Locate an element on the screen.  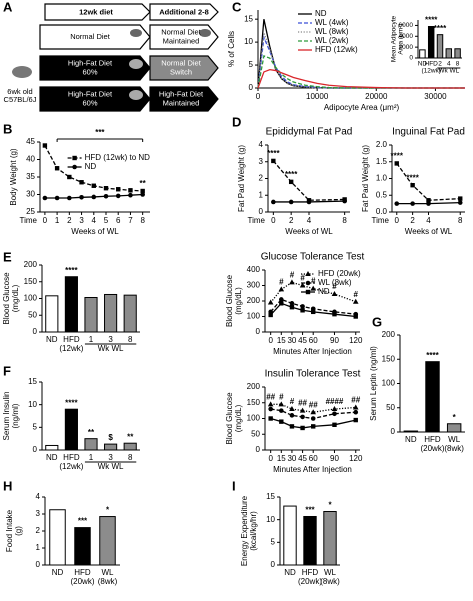
x-axis-label: Minutes After Injection is located at coordinates (312, 351).